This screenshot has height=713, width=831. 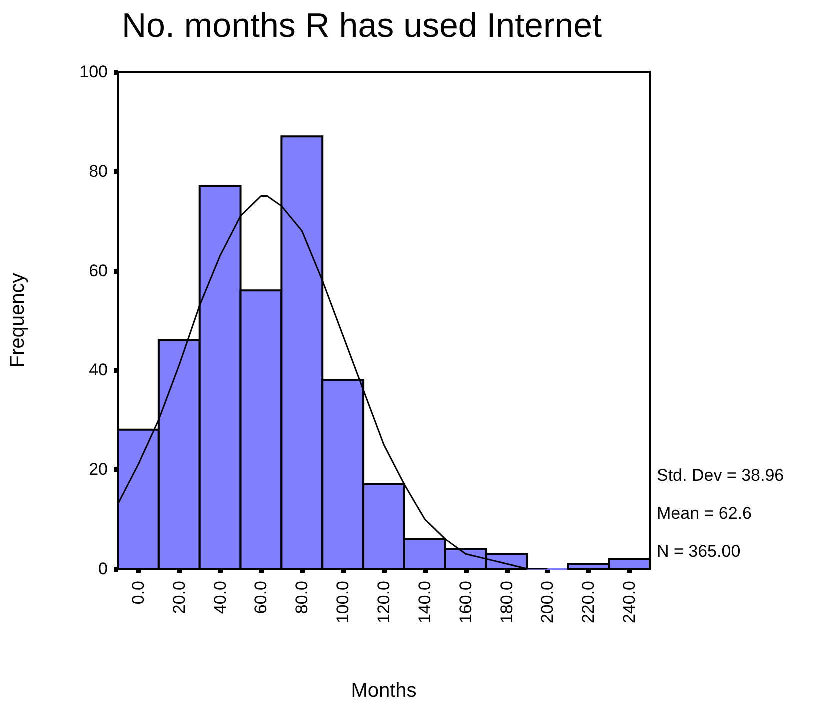 I want to click on x-tick-label: 200.0, so click(x=548, y=602).